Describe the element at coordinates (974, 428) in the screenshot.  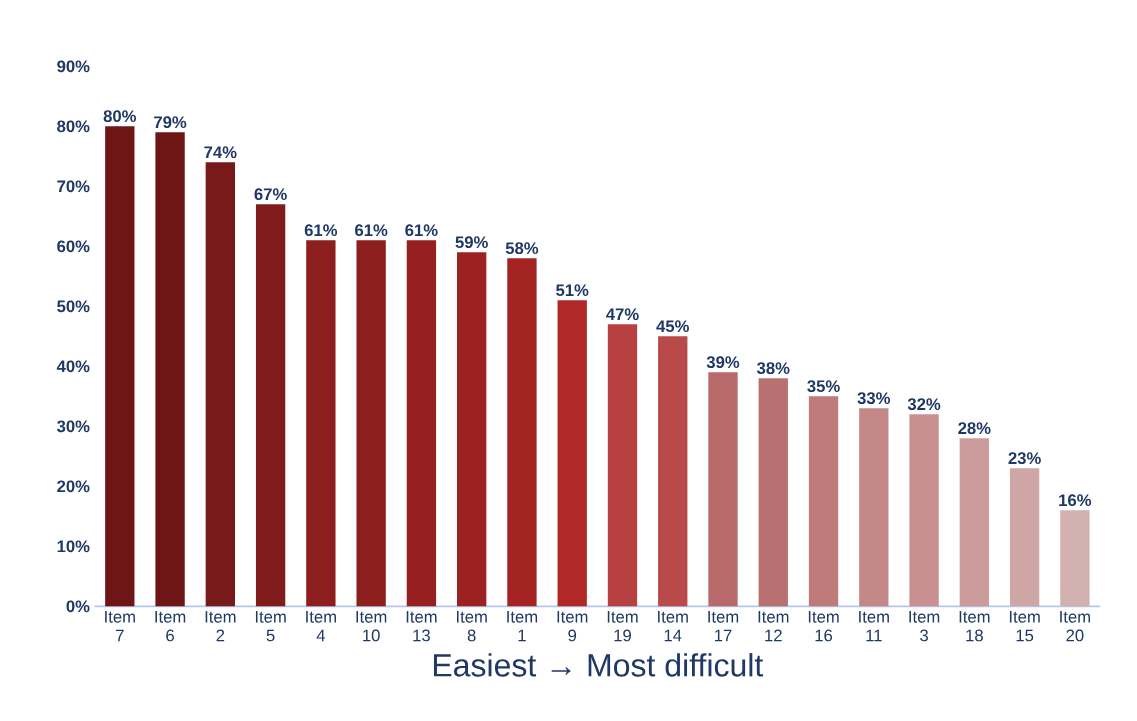
I see `data-label: 28%` at that location.